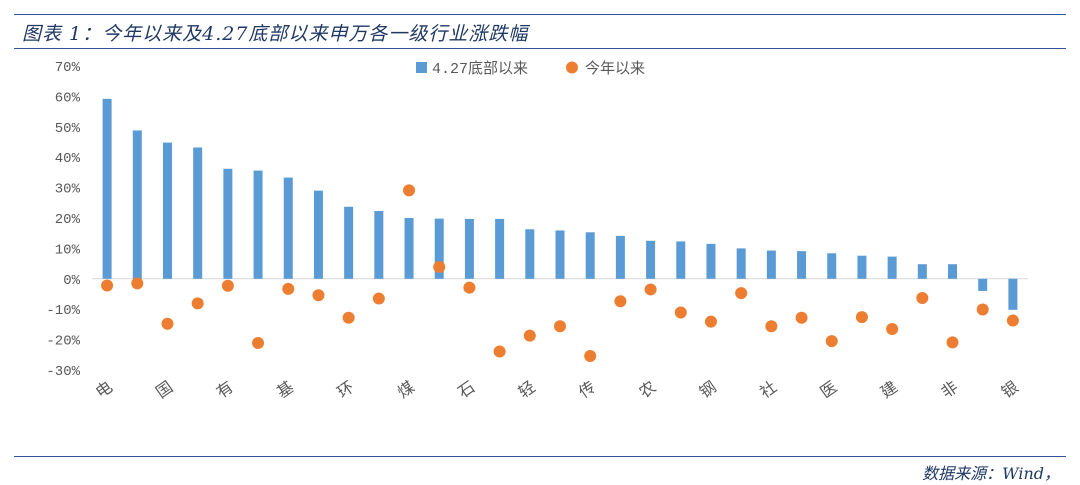 Image resolution: width=1080 pixels, height=485 pixels. What do you see at coordinates (68, 190) in the screenshot?
I see `y-tick-label: 30%` at bounding box center [68, 190].